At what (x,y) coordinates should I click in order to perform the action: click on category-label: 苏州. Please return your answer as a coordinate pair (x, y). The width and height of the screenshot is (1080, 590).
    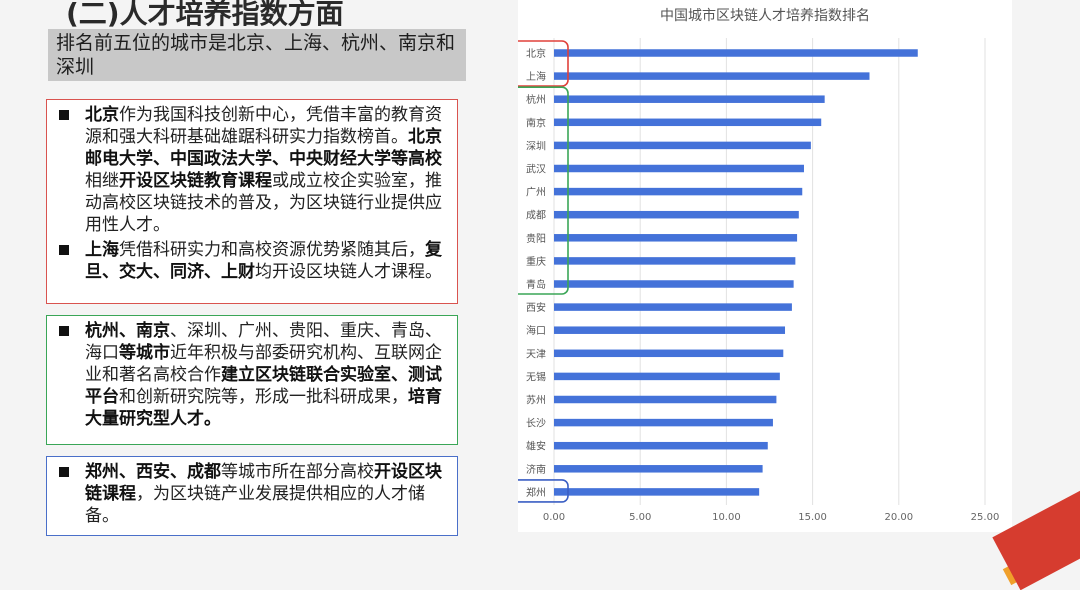
    Looking at the image, I should click on (536, 400).